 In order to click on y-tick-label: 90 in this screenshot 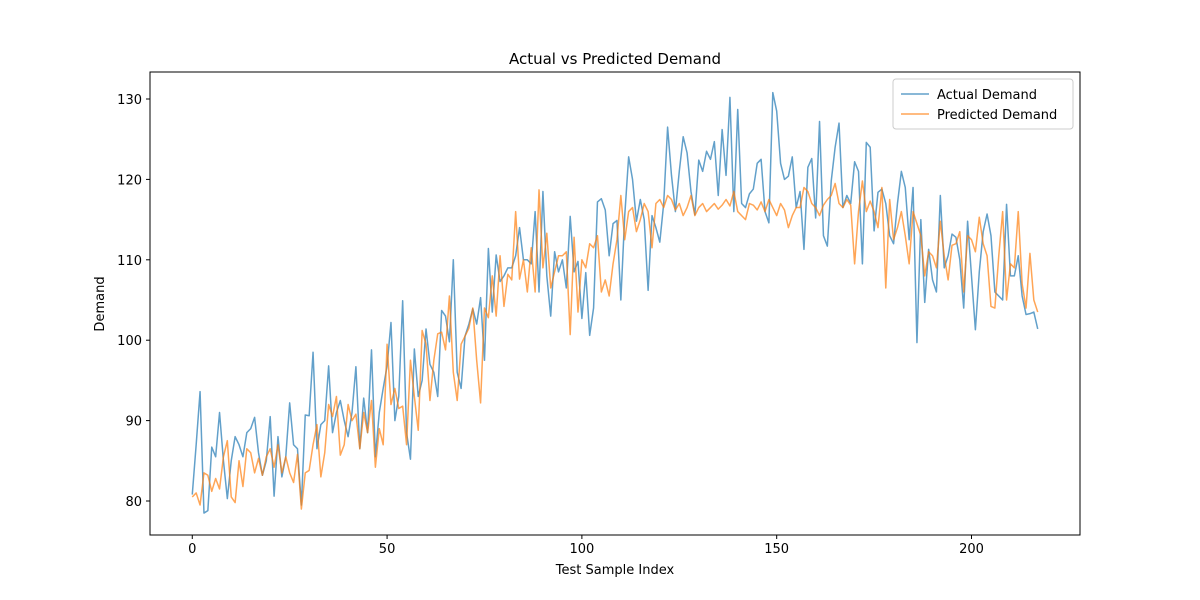, I will do `click(133, 422)`.